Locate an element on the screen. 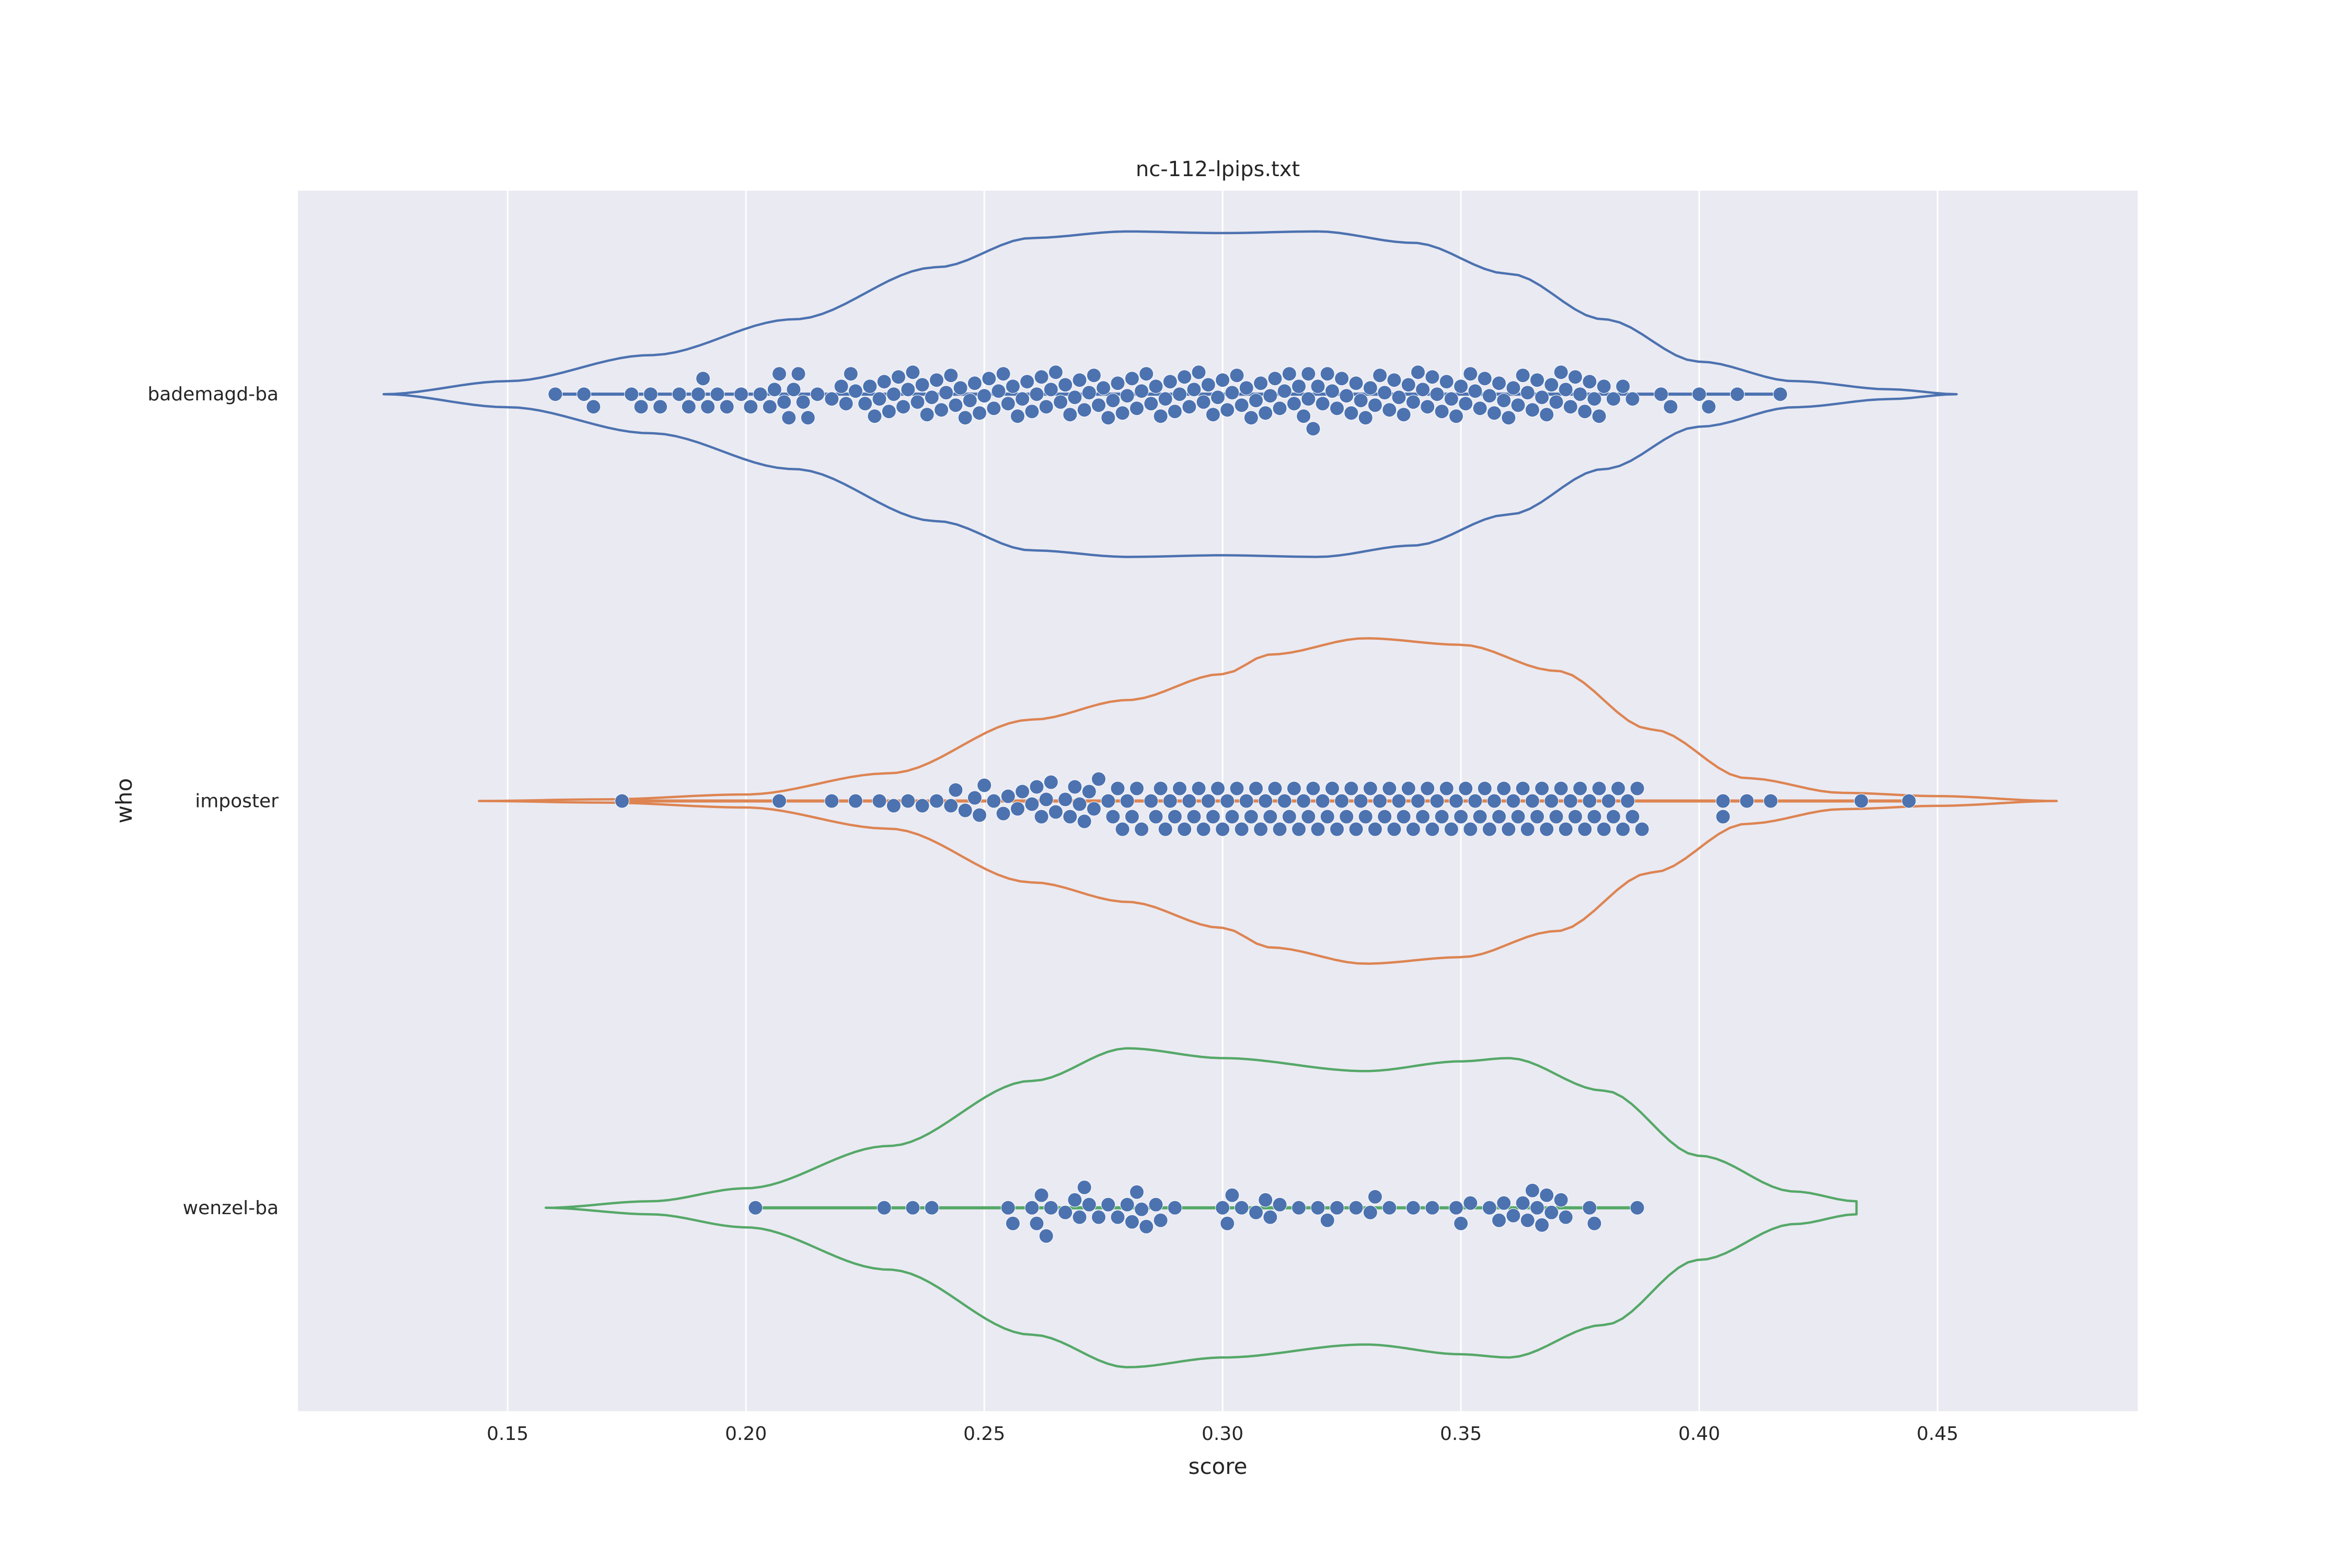 The width and height of the screenshot is (2352, 1568). violin-wenzel-ba is located at coordinates (1201, 1208).